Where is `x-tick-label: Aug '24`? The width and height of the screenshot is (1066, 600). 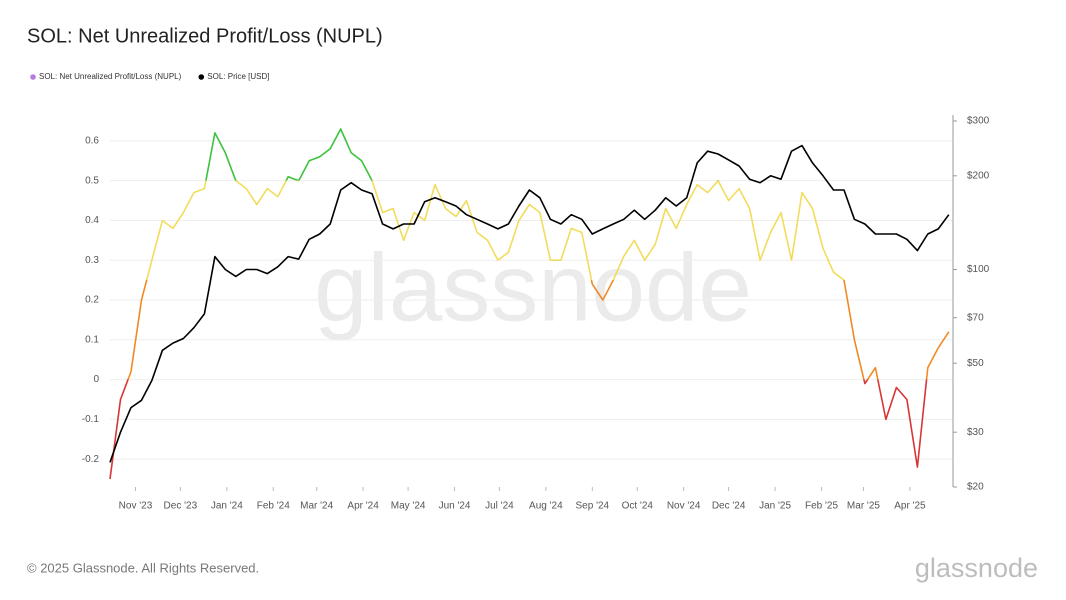 x-tick-label: Aug '24 is located at coordinates (546, 506).